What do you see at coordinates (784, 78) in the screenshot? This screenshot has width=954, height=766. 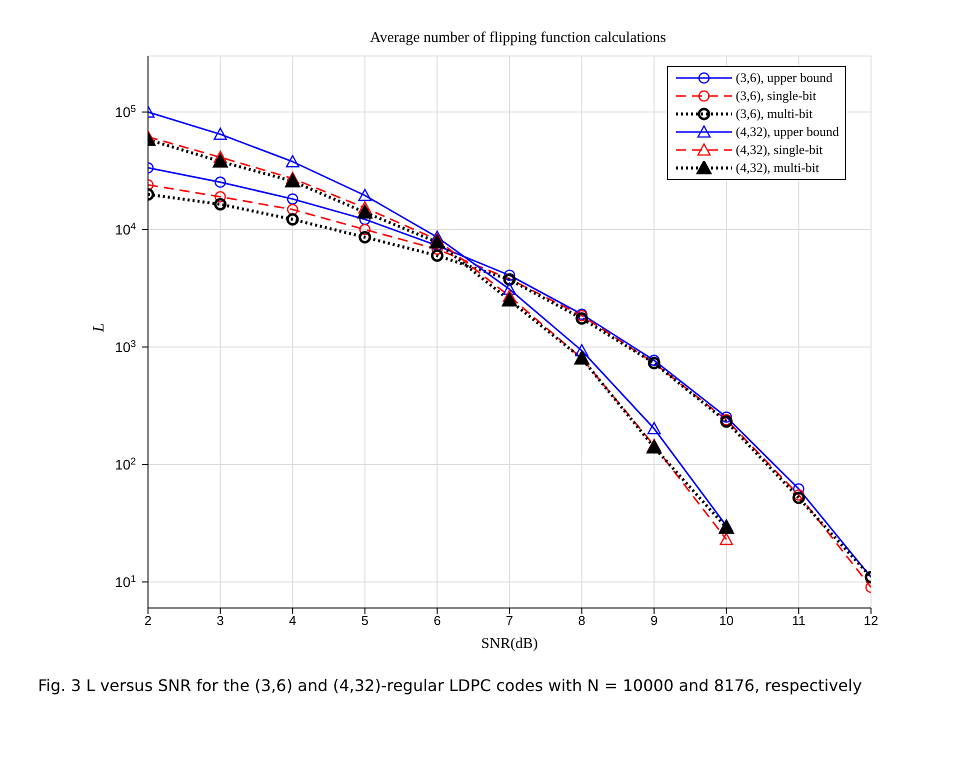 I see `legend-label: (3,6), upper bound` at bounding box center [784, 78].